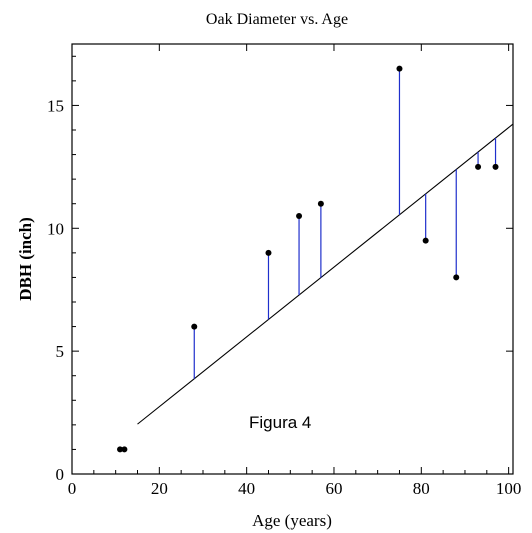 Image resolution: width=532 pixels, height=533 pixels. Describe the element at coordinates (60, 474) in the screenshot. I see `y-tick-label-0: 0` at that location.